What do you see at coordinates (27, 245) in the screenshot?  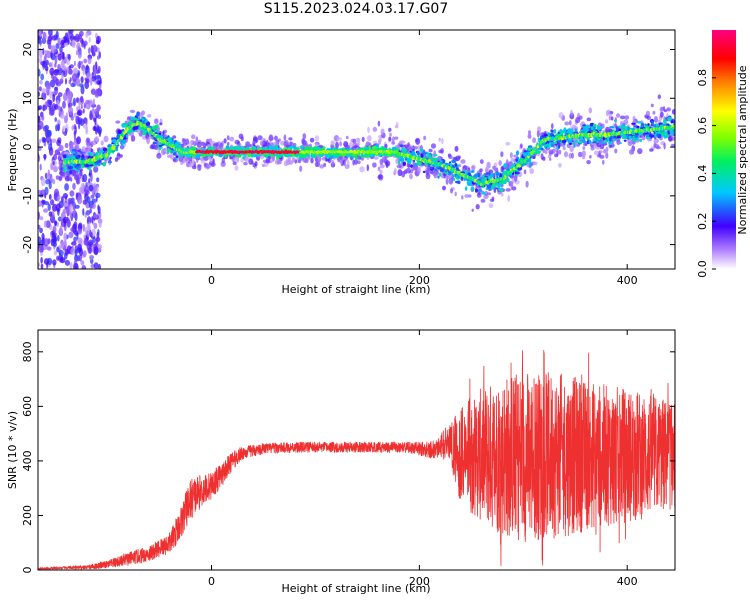 I see `spectrogram-ytick-label: -20` at bounding box center [27, 245].